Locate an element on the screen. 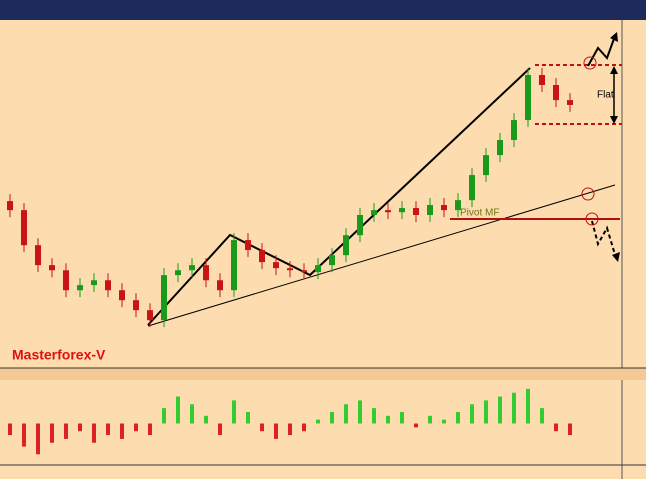 The image size is (646, 479). pivot-label: Pivot MF is located at coordinates (479, 213).